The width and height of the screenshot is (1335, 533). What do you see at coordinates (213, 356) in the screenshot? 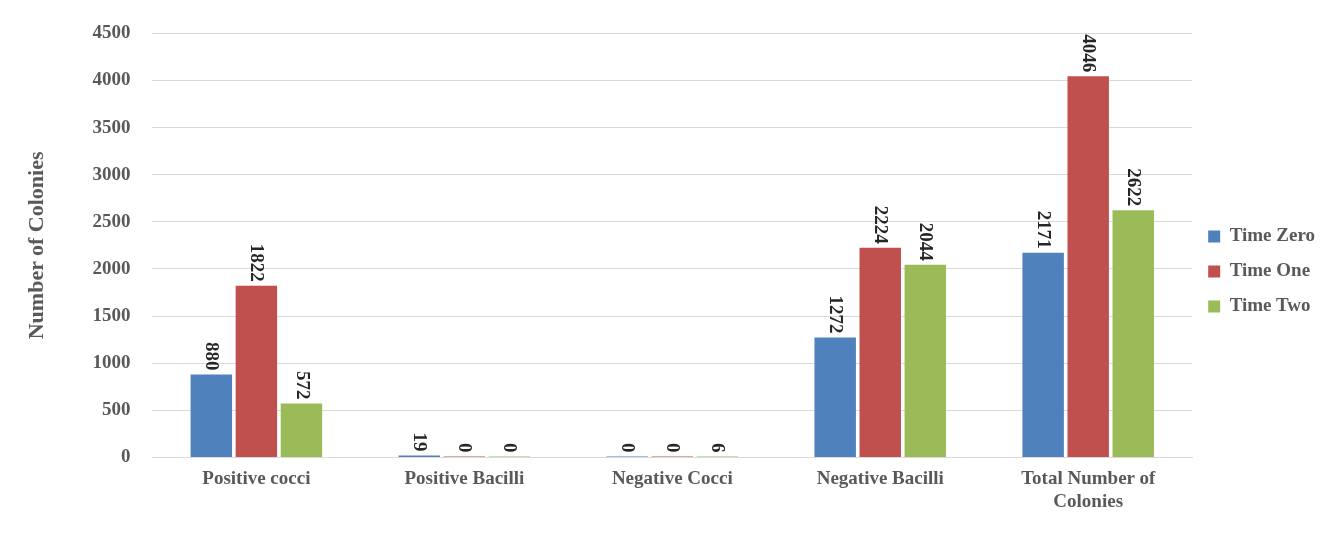
I see `data-label: 880` at bounding box center [213, 356].